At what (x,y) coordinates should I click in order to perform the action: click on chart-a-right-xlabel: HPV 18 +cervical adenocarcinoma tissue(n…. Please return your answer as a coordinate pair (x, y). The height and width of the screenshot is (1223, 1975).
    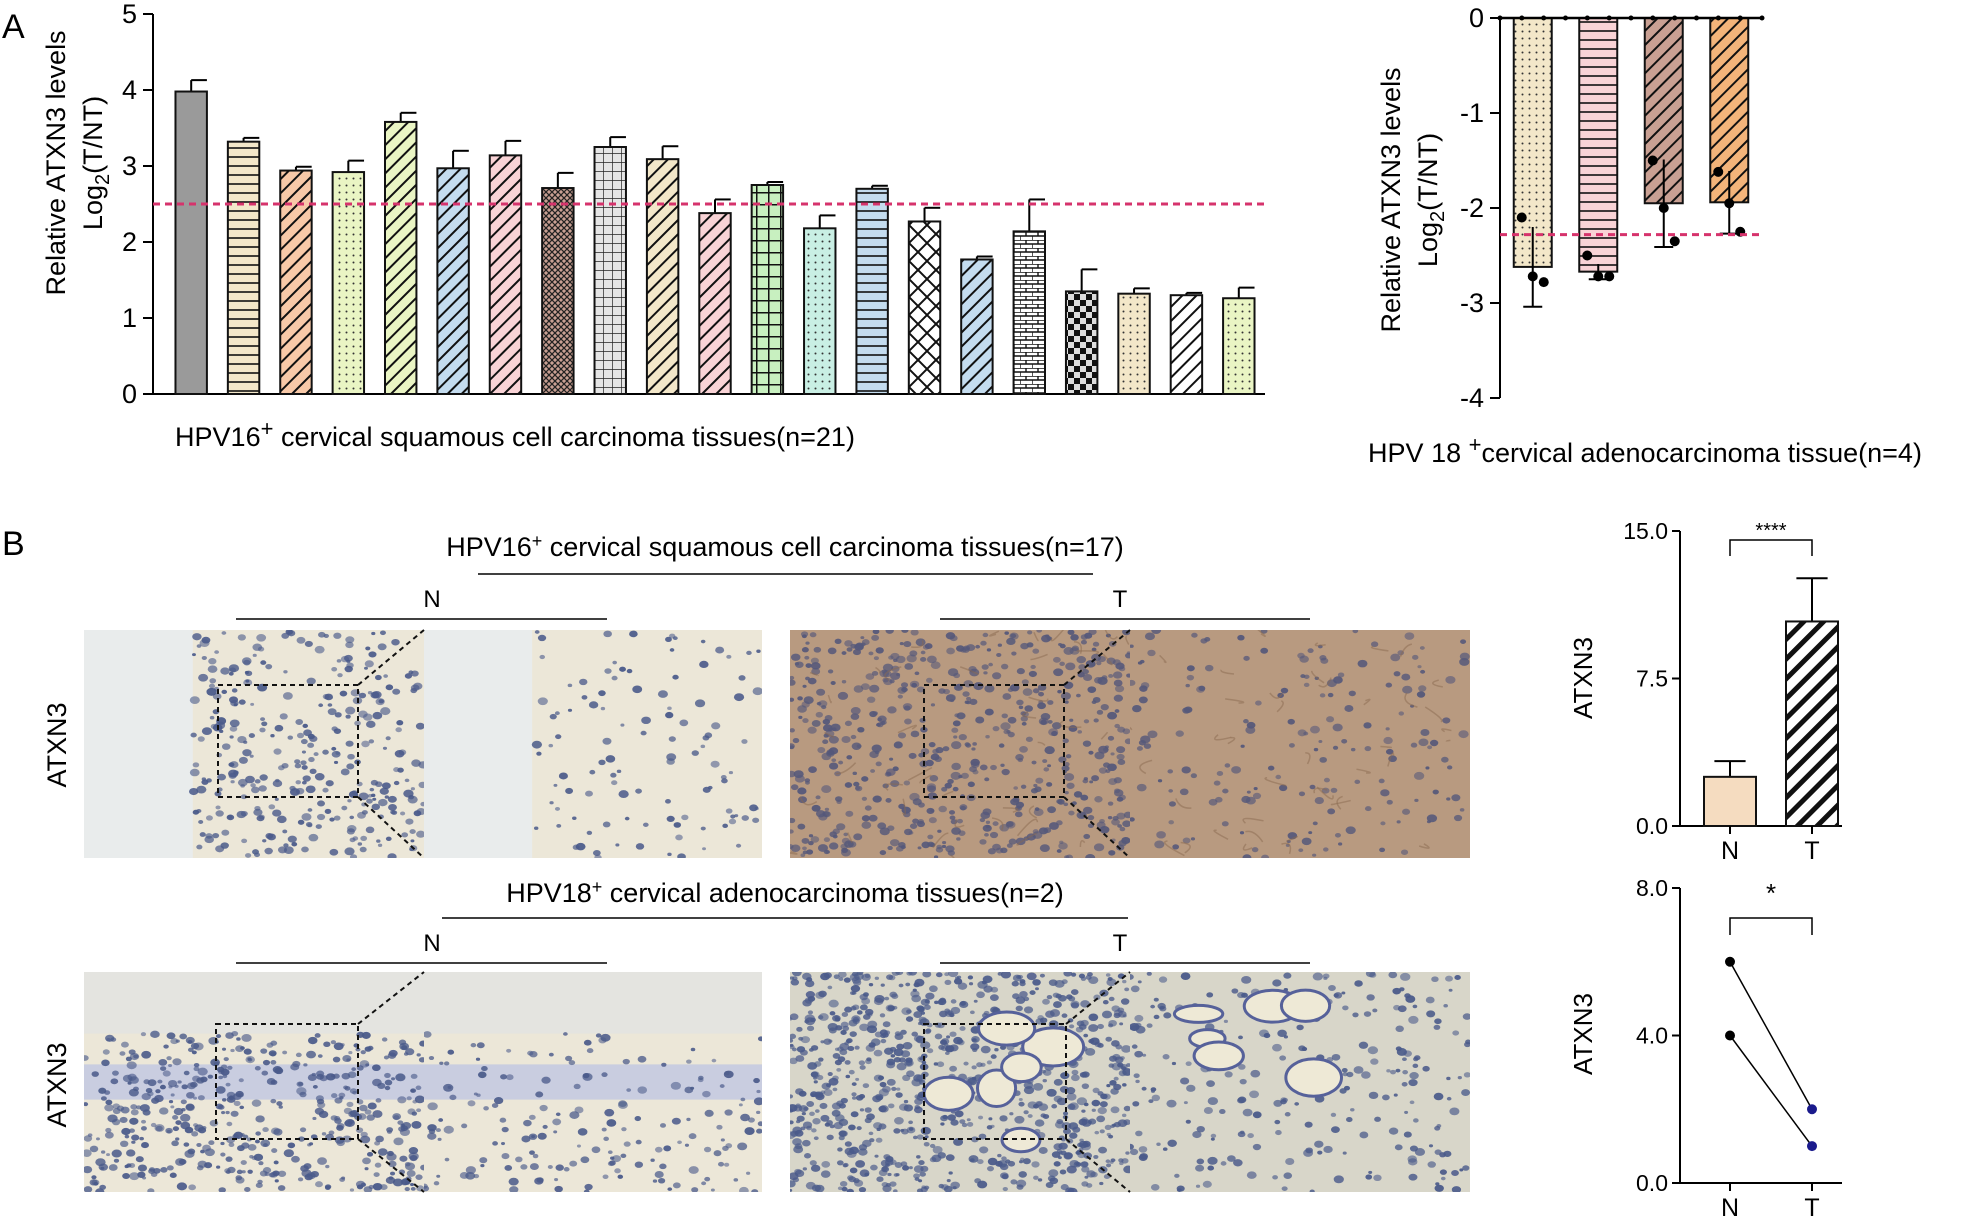
    Looking at the image, I should click on (1645, 450).